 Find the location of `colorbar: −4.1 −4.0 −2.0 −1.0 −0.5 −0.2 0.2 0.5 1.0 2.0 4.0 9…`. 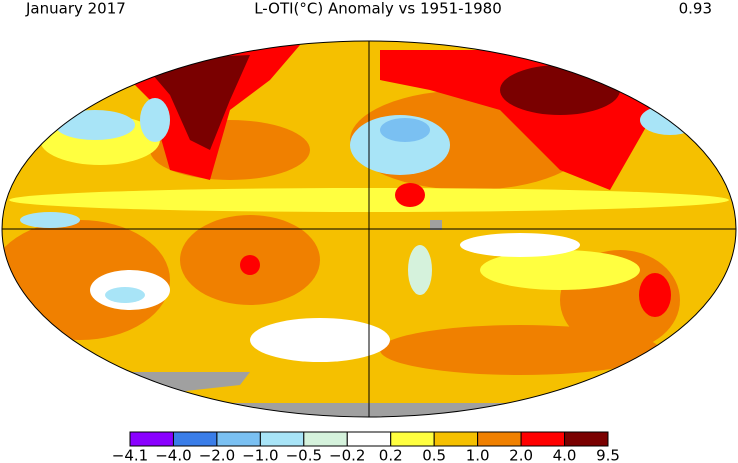

colorbar: −4.1 −4.0 −2.0 −1.0 −0.5 −0.2 0.2 0.5 1.0 2.0 4.0 9… is located at coordinates (366, 447).